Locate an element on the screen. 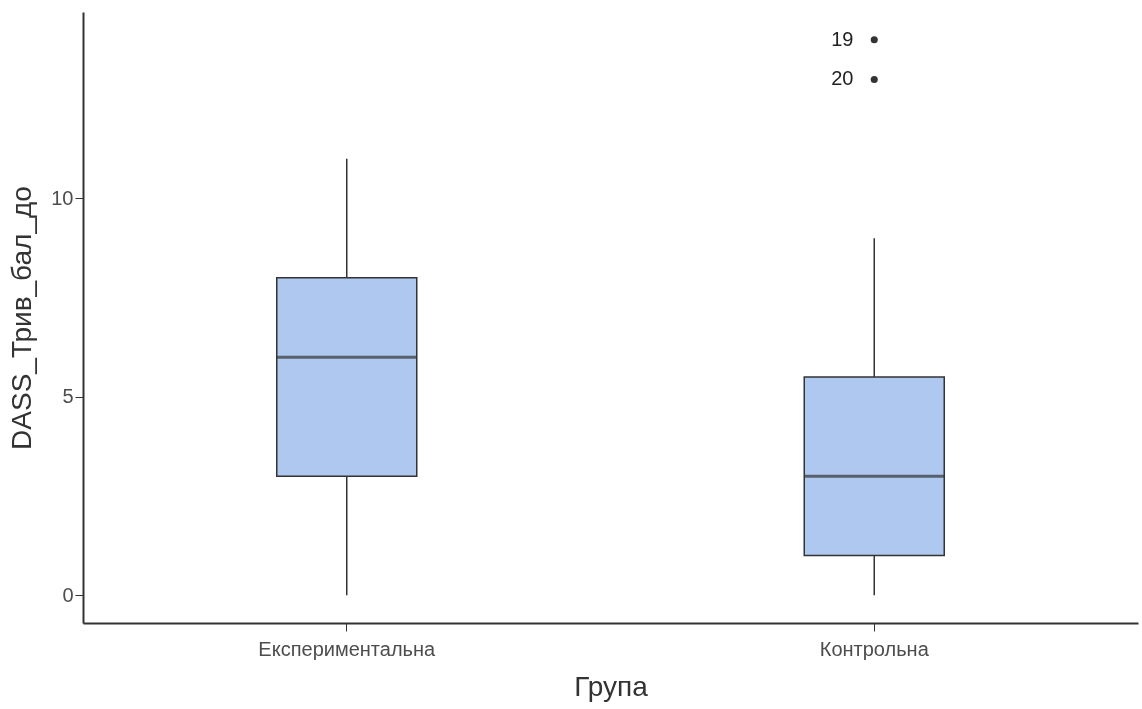 The image size is (1142, 709). y-tick-label: 10 is located at coordinates (62, 197).